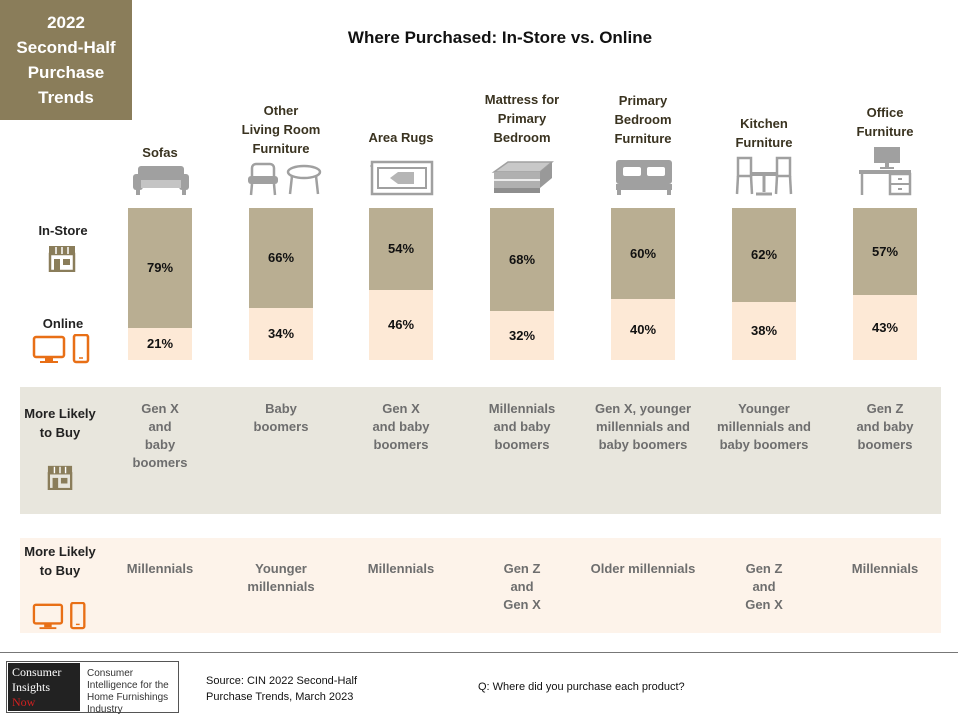 This screenshot has width=960, height=720. I want to click on category-label: Other Living Room Furniture, so click(281, 129).